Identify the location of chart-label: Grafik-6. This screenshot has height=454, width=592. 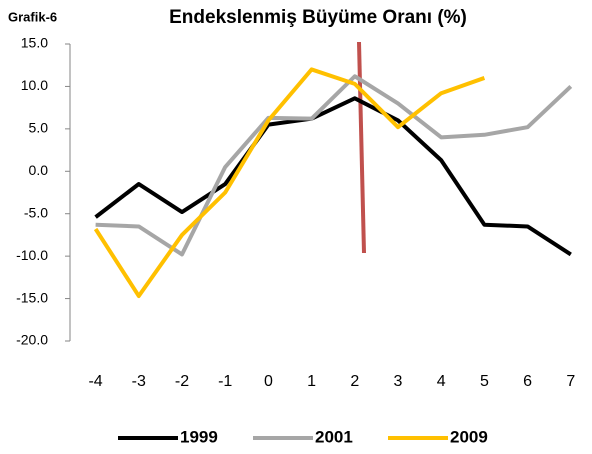
(32, 16).